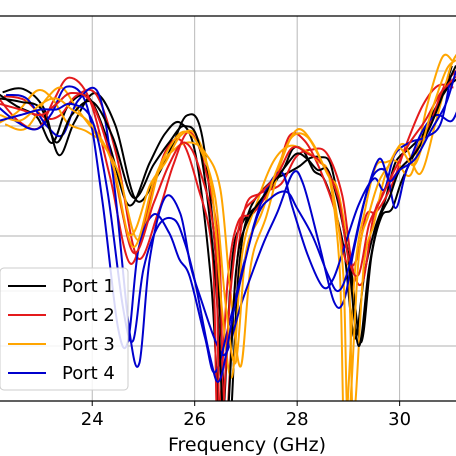 This screenshot has width=456, height=456. I want to click on x-tick-label: 28, so click(297, 419).